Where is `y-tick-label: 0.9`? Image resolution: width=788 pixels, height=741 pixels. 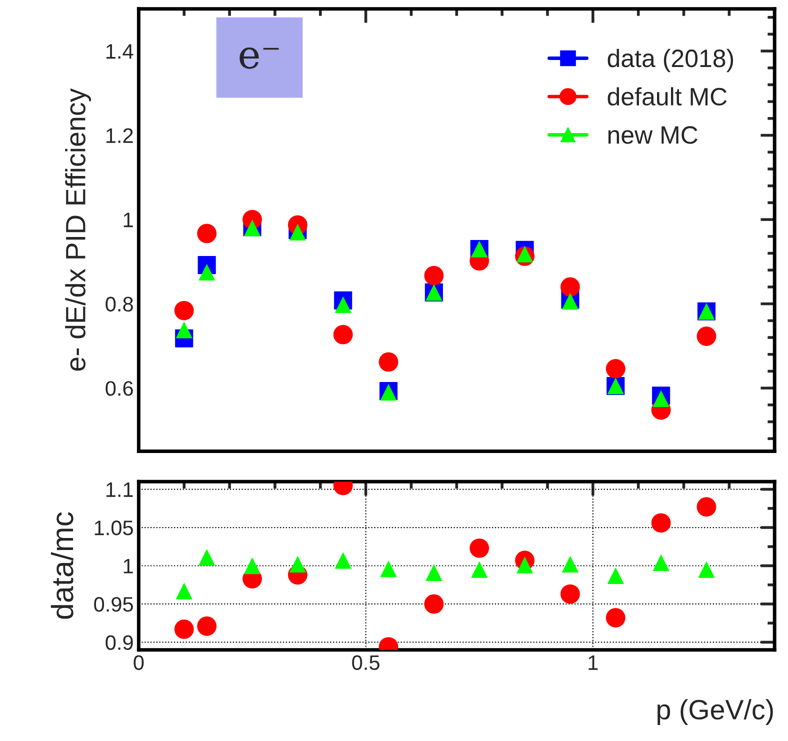
y-tick-label: 0.9 is located at coordinates (119, 642).